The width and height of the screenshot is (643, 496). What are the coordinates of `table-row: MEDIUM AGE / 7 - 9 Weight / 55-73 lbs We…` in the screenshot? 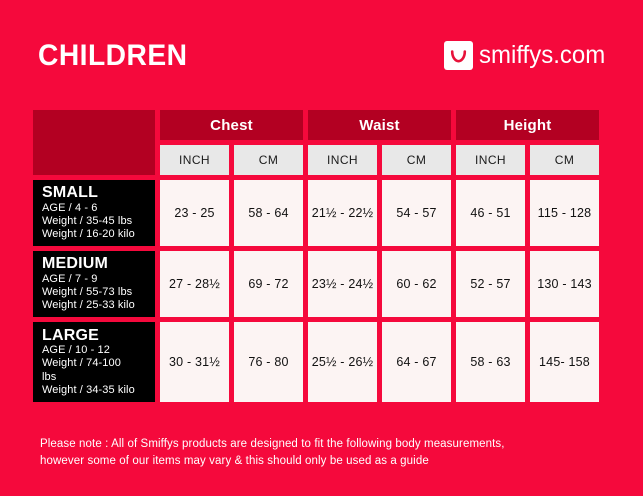 It's located at (322, 284).